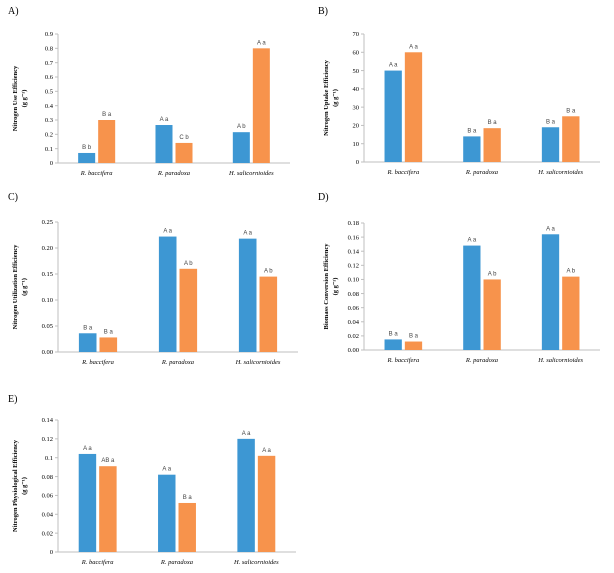  What do you see at coordinates (49, 63) in the screenshot?
I see `y-tick-label: 0.7` at bounding box center [49, 63].